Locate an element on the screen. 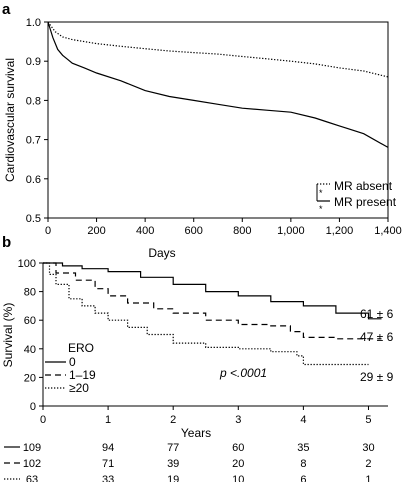 Image resolution: width=402 pixels, height=482 pixels. a-xtick-label: 1,200 is located at coordinates (340, 231).